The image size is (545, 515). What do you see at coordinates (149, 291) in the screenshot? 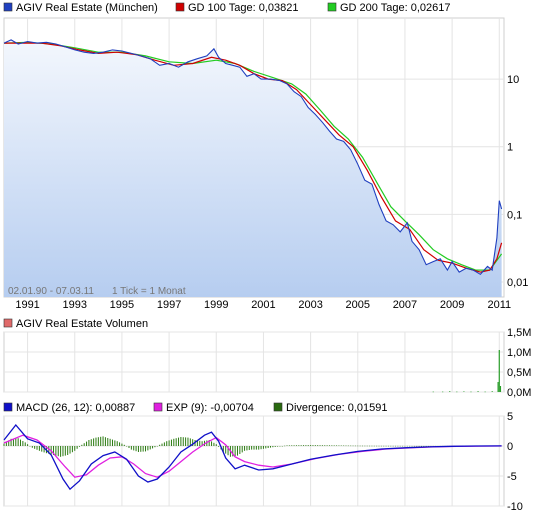
I see `tick-label: 1 Tick = 1 Monat` at bounding box center [149, 291].